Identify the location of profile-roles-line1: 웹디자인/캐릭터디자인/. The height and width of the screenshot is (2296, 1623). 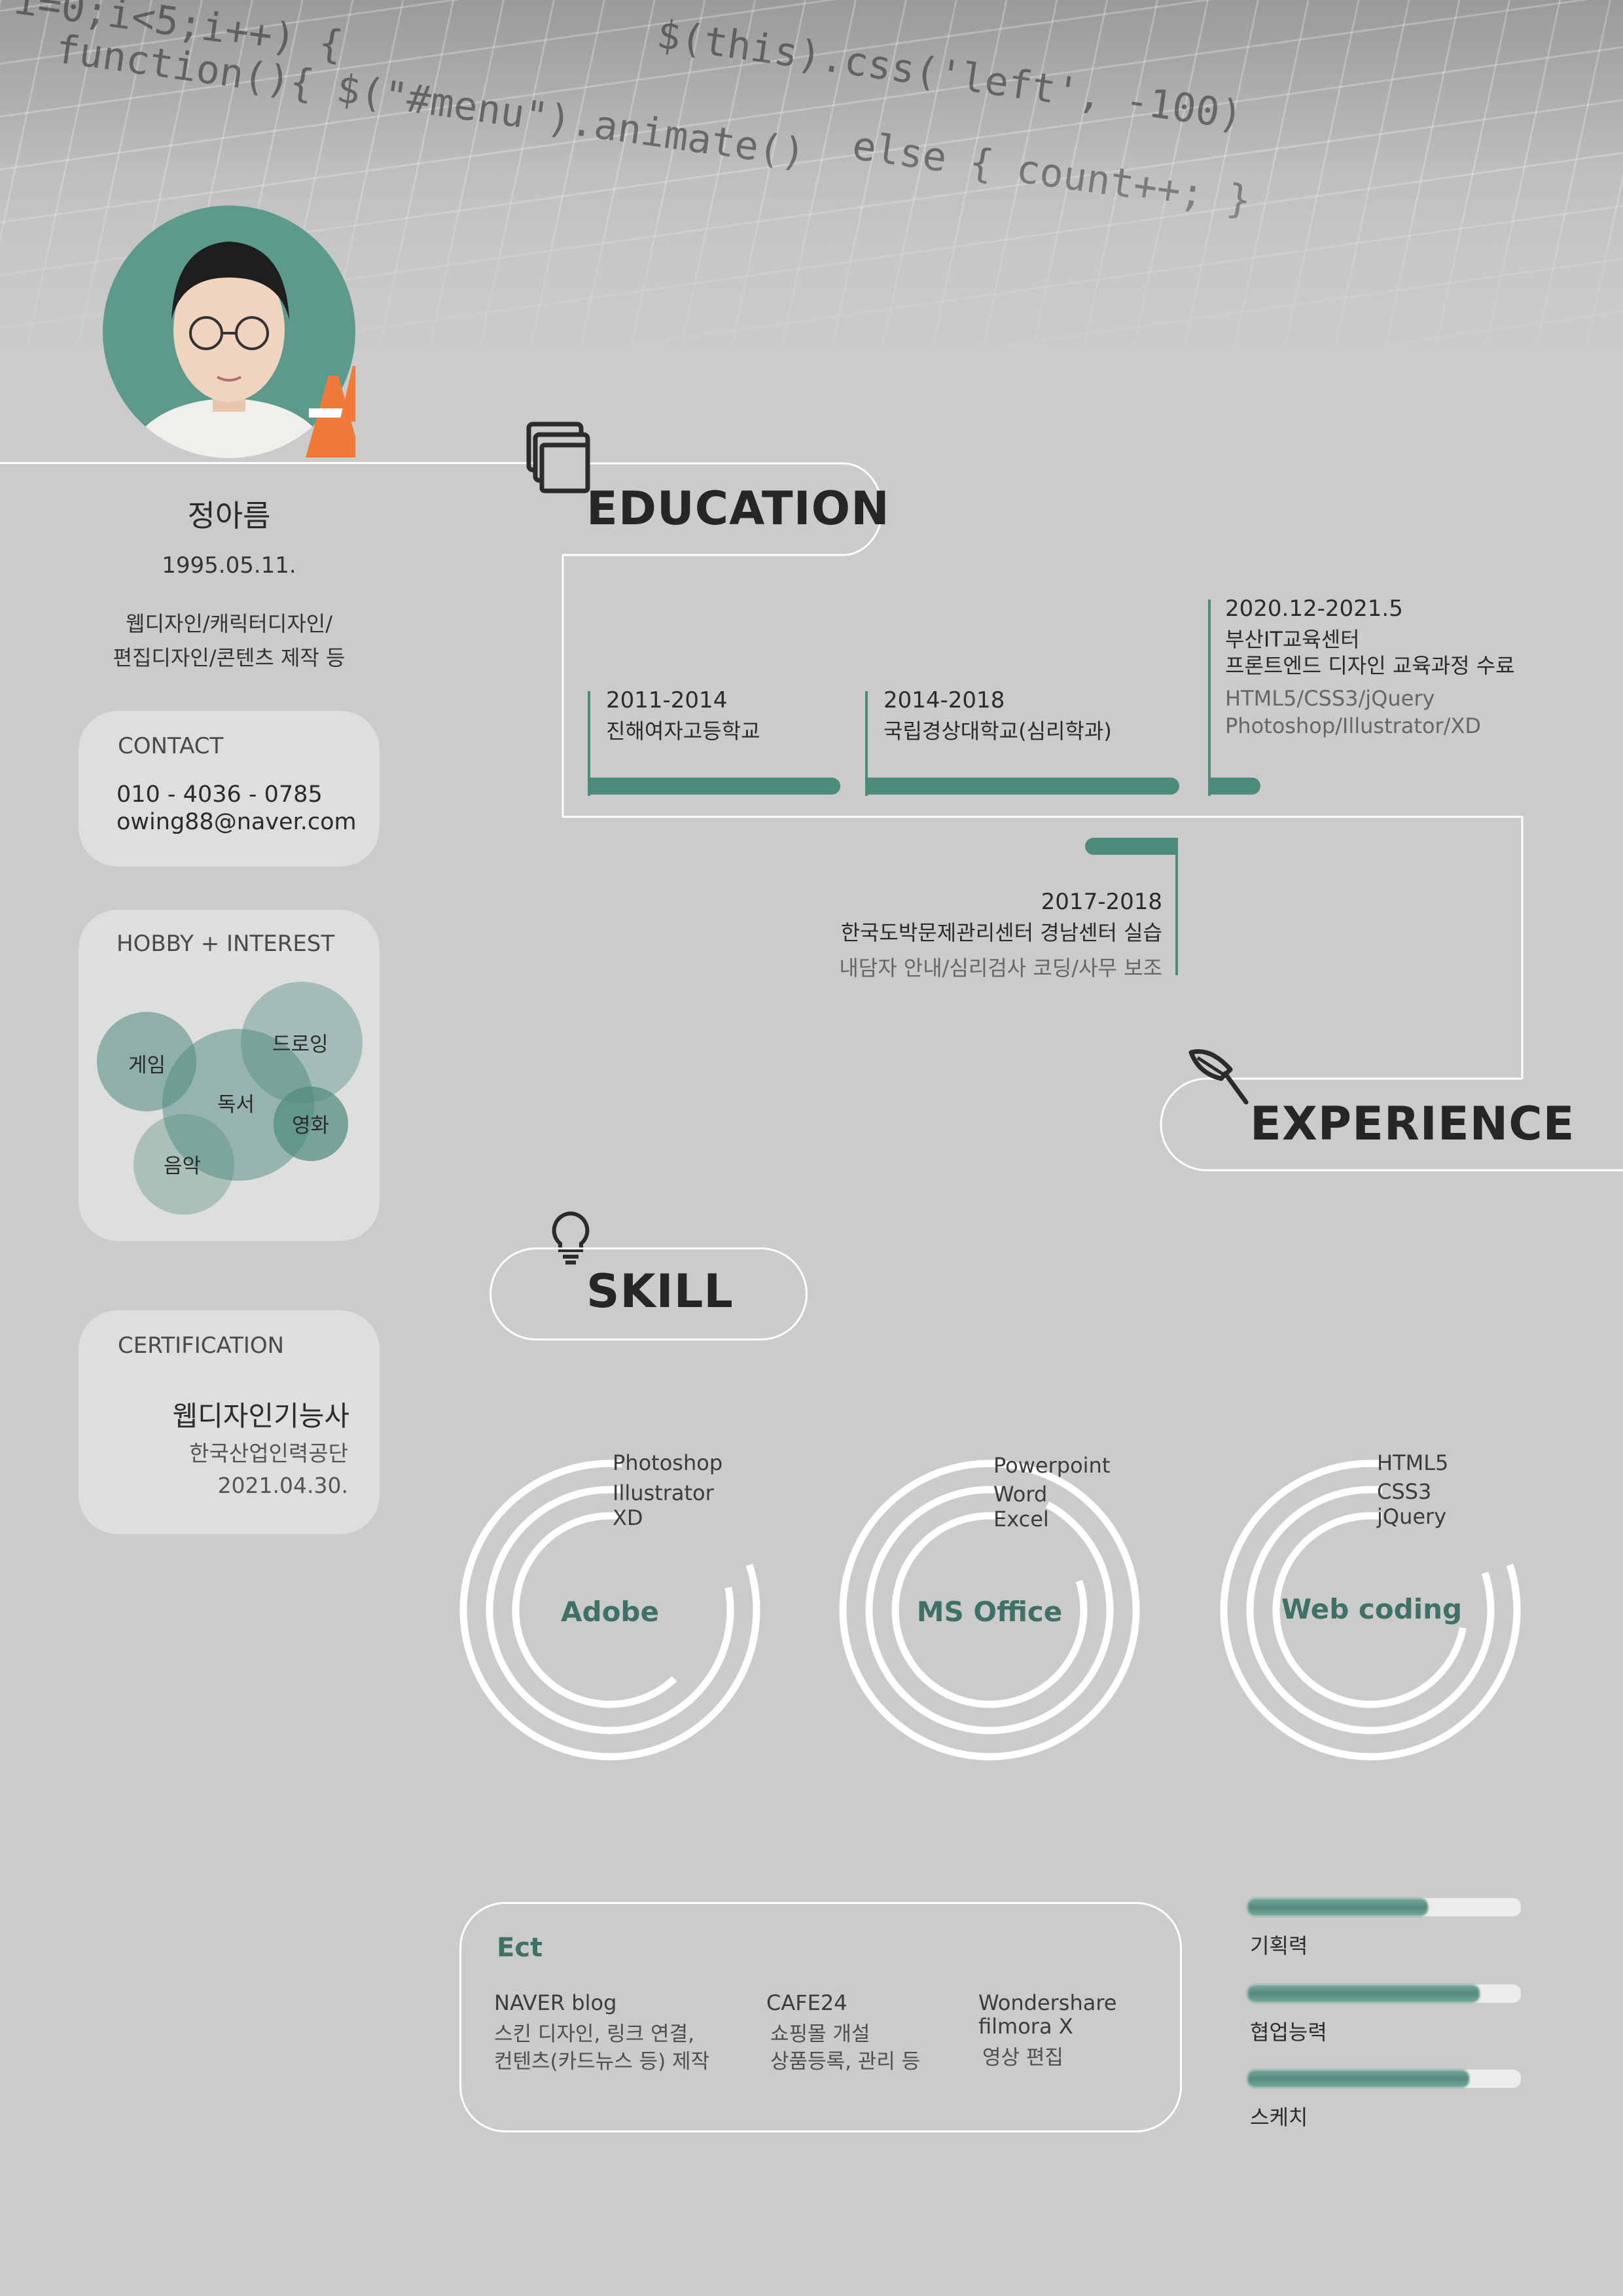
(229, 623).